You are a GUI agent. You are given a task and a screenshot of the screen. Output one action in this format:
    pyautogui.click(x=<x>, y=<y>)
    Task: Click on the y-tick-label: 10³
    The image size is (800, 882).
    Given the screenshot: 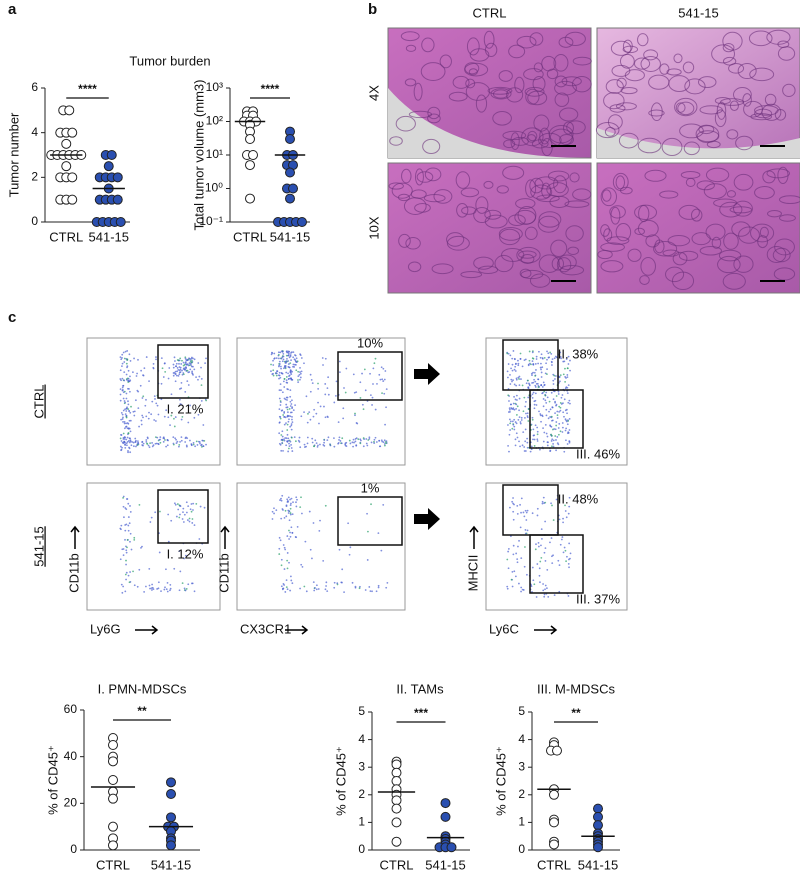 What is the action you would take?
    pyautogui.click(x=214, y=87)
    